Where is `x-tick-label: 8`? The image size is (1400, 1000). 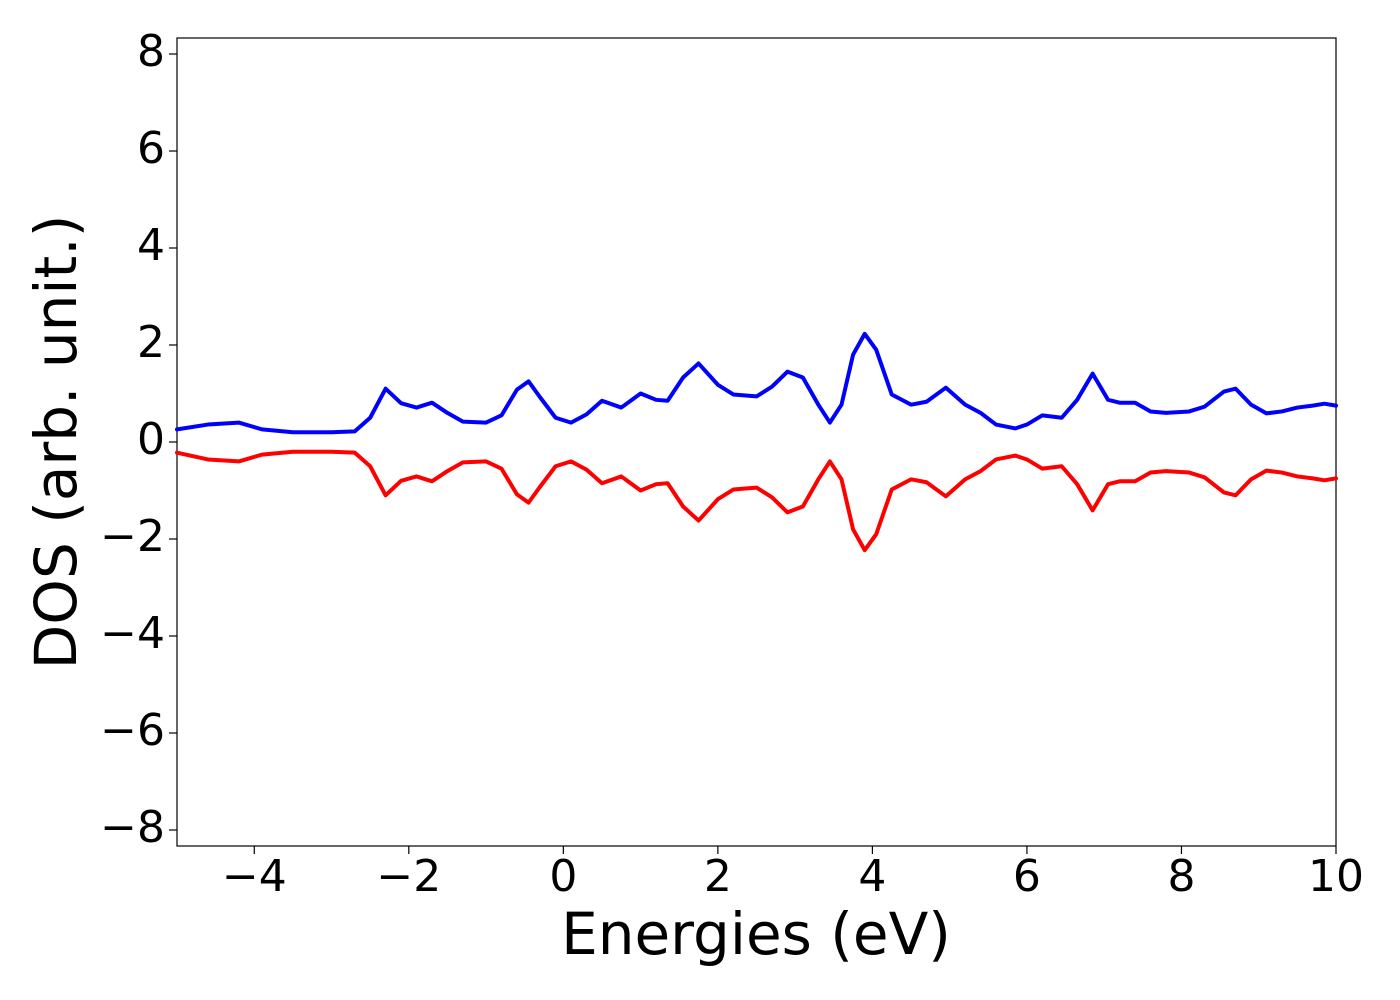
x-tick-label: 8 is located at coordinates (1181, 876).